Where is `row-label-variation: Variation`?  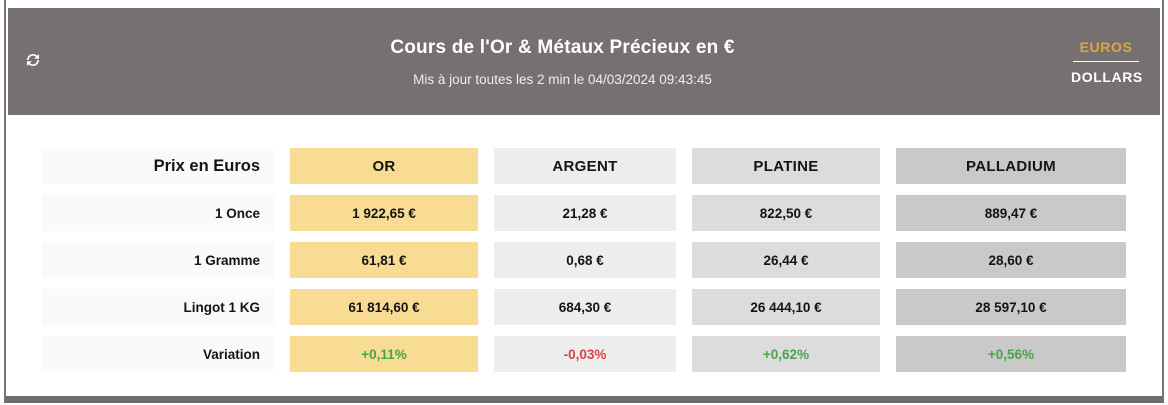
row-label-variation: Variation is located at coordinates (158, 354).